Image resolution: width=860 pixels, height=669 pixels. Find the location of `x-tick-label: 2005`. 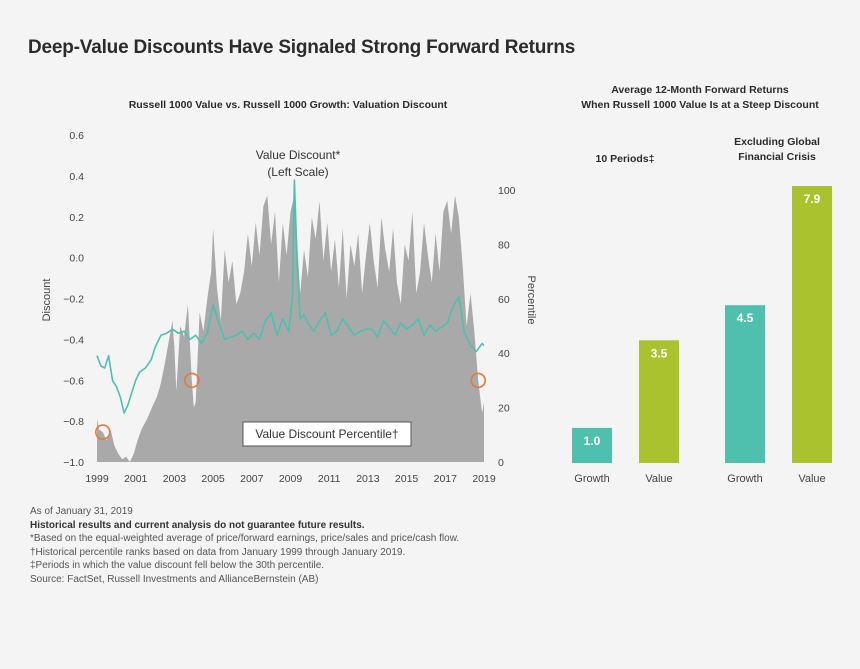

x-tick-label: 2005 is located at coordinates (213, 479).